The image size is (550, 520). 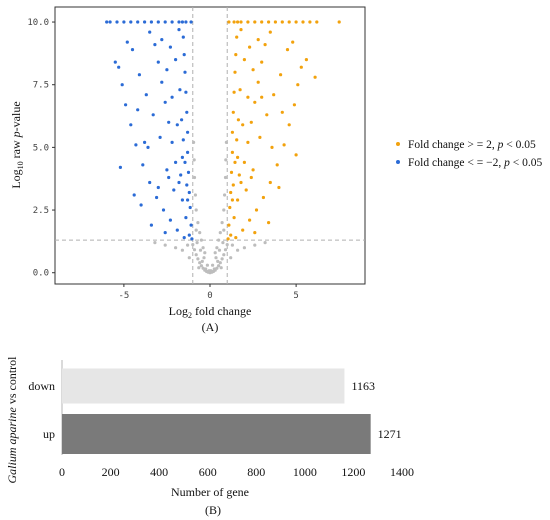 I want to click on bar-x-axis-title: Number of gene, so click(x=210, y=492).